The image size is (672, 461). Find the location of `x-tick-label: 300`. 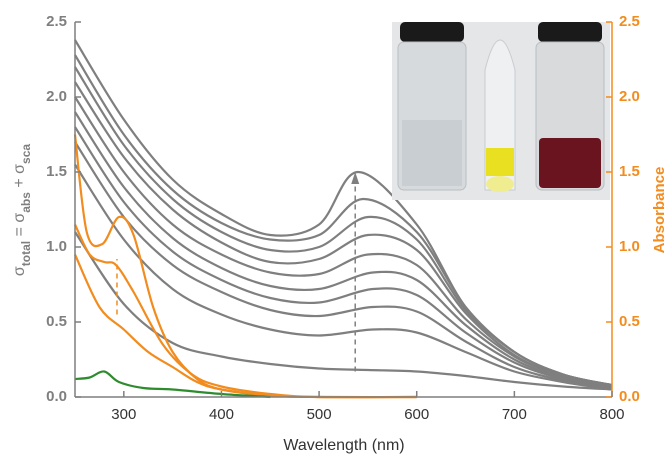

x-tick-label: 300 is located at coordinates (123, 414).